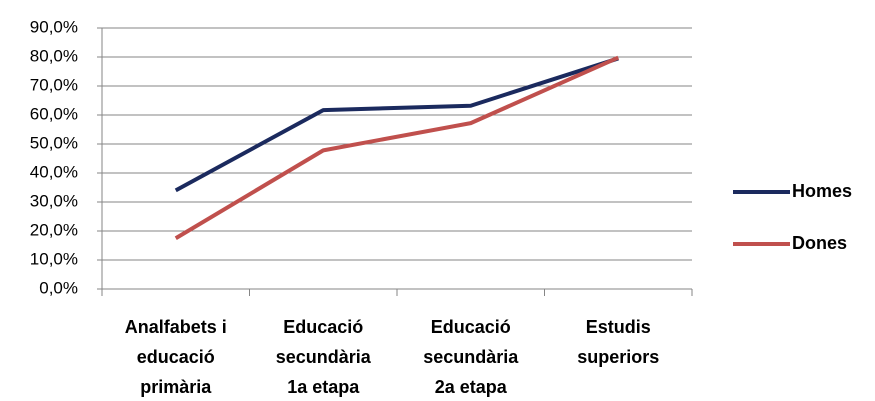 The width and height of the screenshot is (875, 401). Describe the element at coordinates (618, 342) in the screenshot. I see `x-tick-label: Estudis superiors` at that location.